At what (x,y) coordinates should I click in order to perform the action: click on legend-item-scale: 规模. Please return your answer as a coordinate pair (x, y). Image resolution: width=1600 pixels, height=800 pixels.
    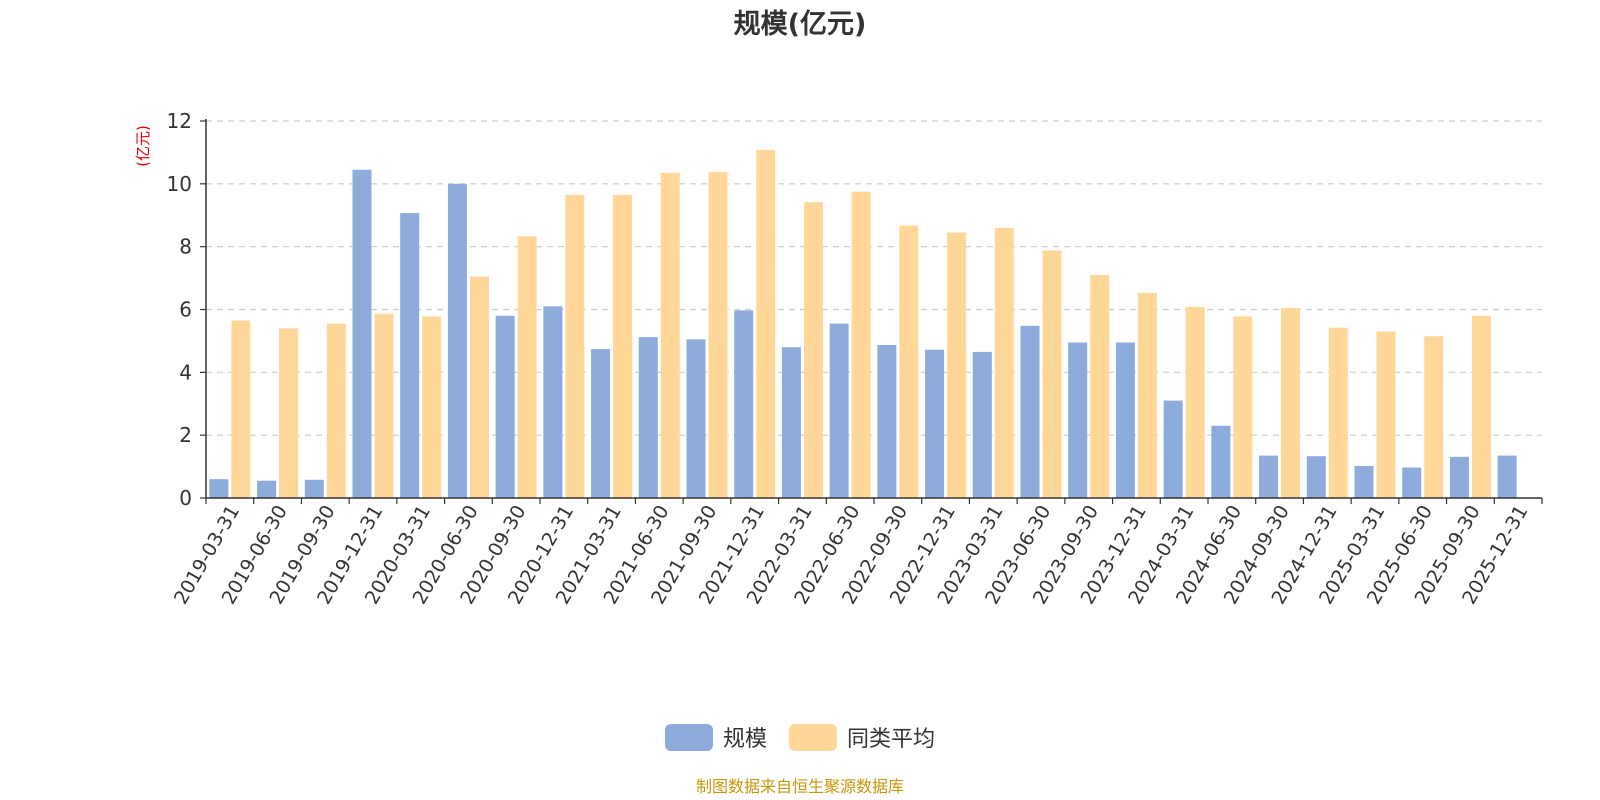
    Looking at the image, I should click on (716, 738).